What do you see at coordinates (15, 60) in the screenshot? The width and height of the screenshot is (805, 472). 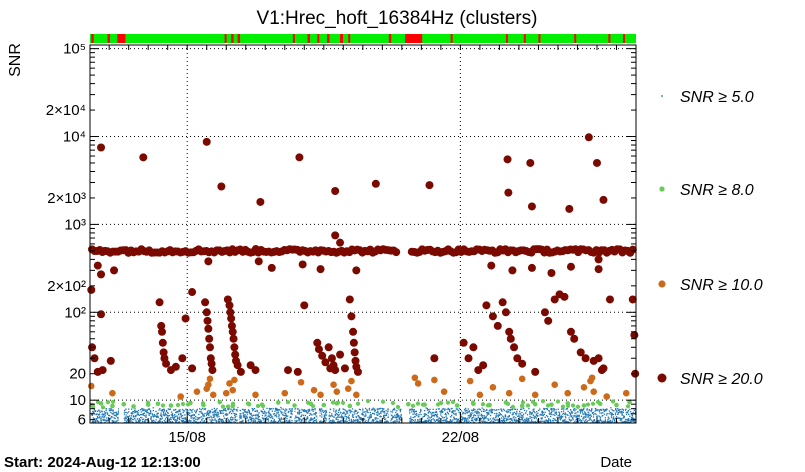 I see `y-axis-label: SNR` at bounding box center [15, 60].